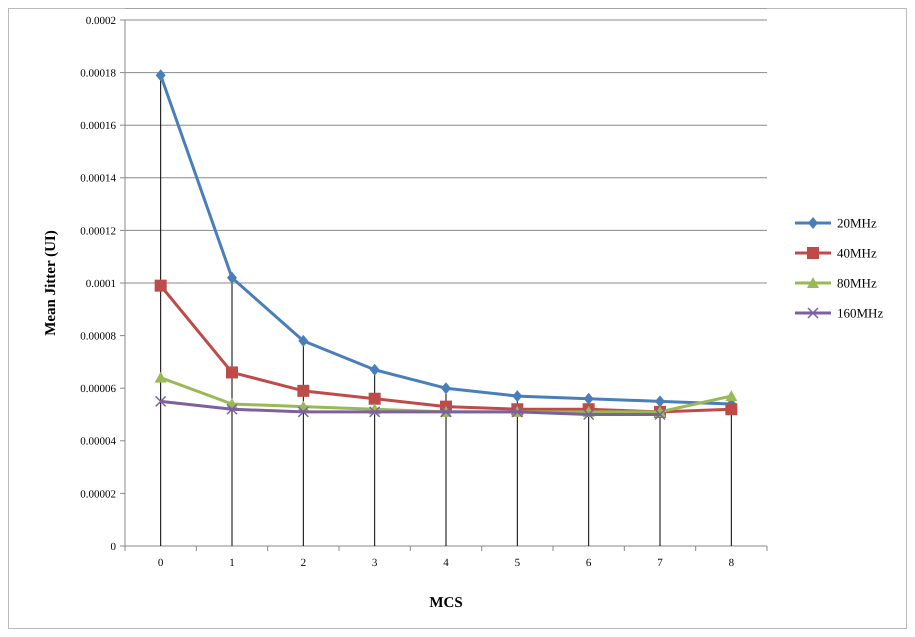 The height and width of the screenshot is (637, 915). What do you see at coordinates (517, 563) in the screenshot?
I see `x-tick-label: 5` at bounding box center [517, 563].